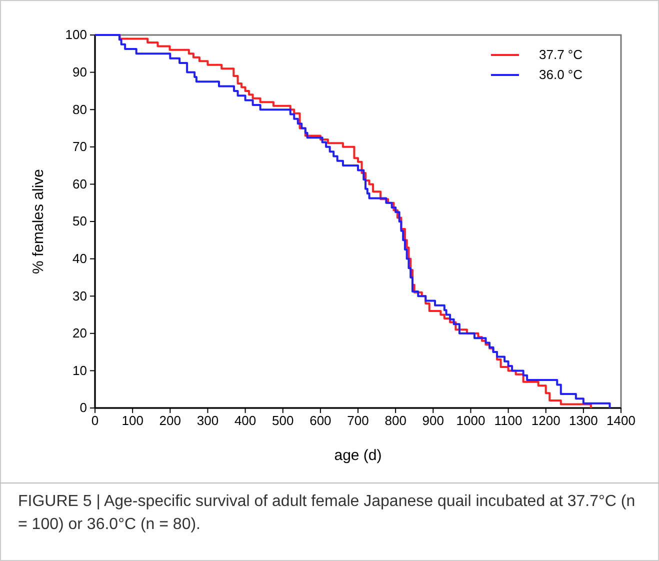 The width and height of the screenshot is (659, 561). I want to click on y-tick-label: 20, so click(79, 333).